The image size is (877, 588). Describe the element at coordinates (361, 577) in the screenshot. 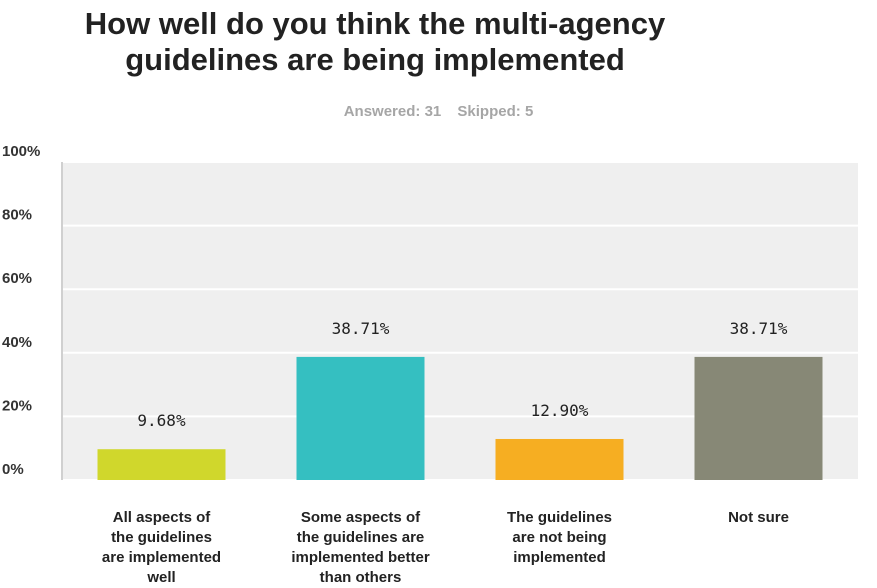

I see `x-tick-label-line: than others` at that location.